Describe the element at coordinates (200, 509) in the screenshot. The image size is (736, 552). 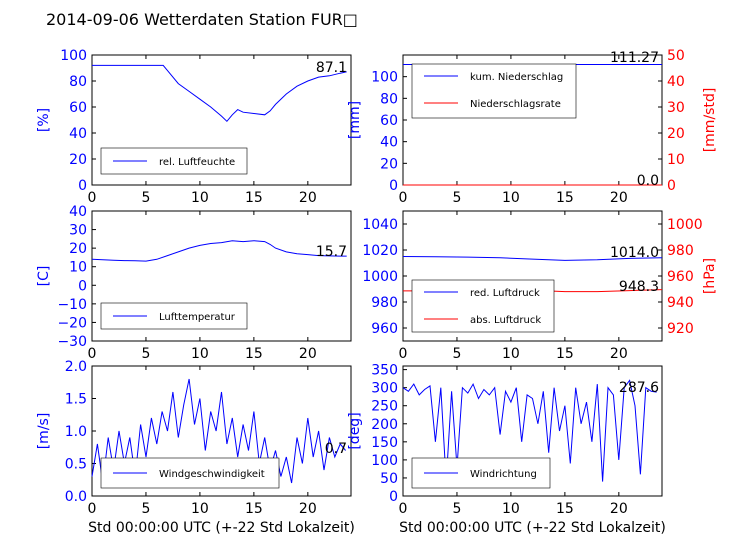
I see `p5-x-tick-label: 10` at that location.